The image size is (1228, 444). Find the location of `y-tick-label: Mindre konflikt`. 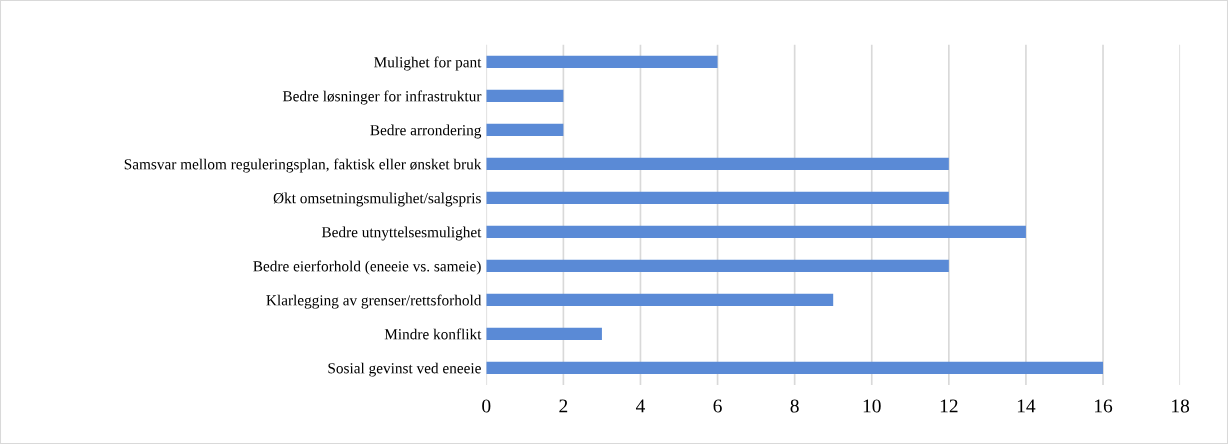

y-tick-label: Mindre konflikt is located at coordinates (433, 334).